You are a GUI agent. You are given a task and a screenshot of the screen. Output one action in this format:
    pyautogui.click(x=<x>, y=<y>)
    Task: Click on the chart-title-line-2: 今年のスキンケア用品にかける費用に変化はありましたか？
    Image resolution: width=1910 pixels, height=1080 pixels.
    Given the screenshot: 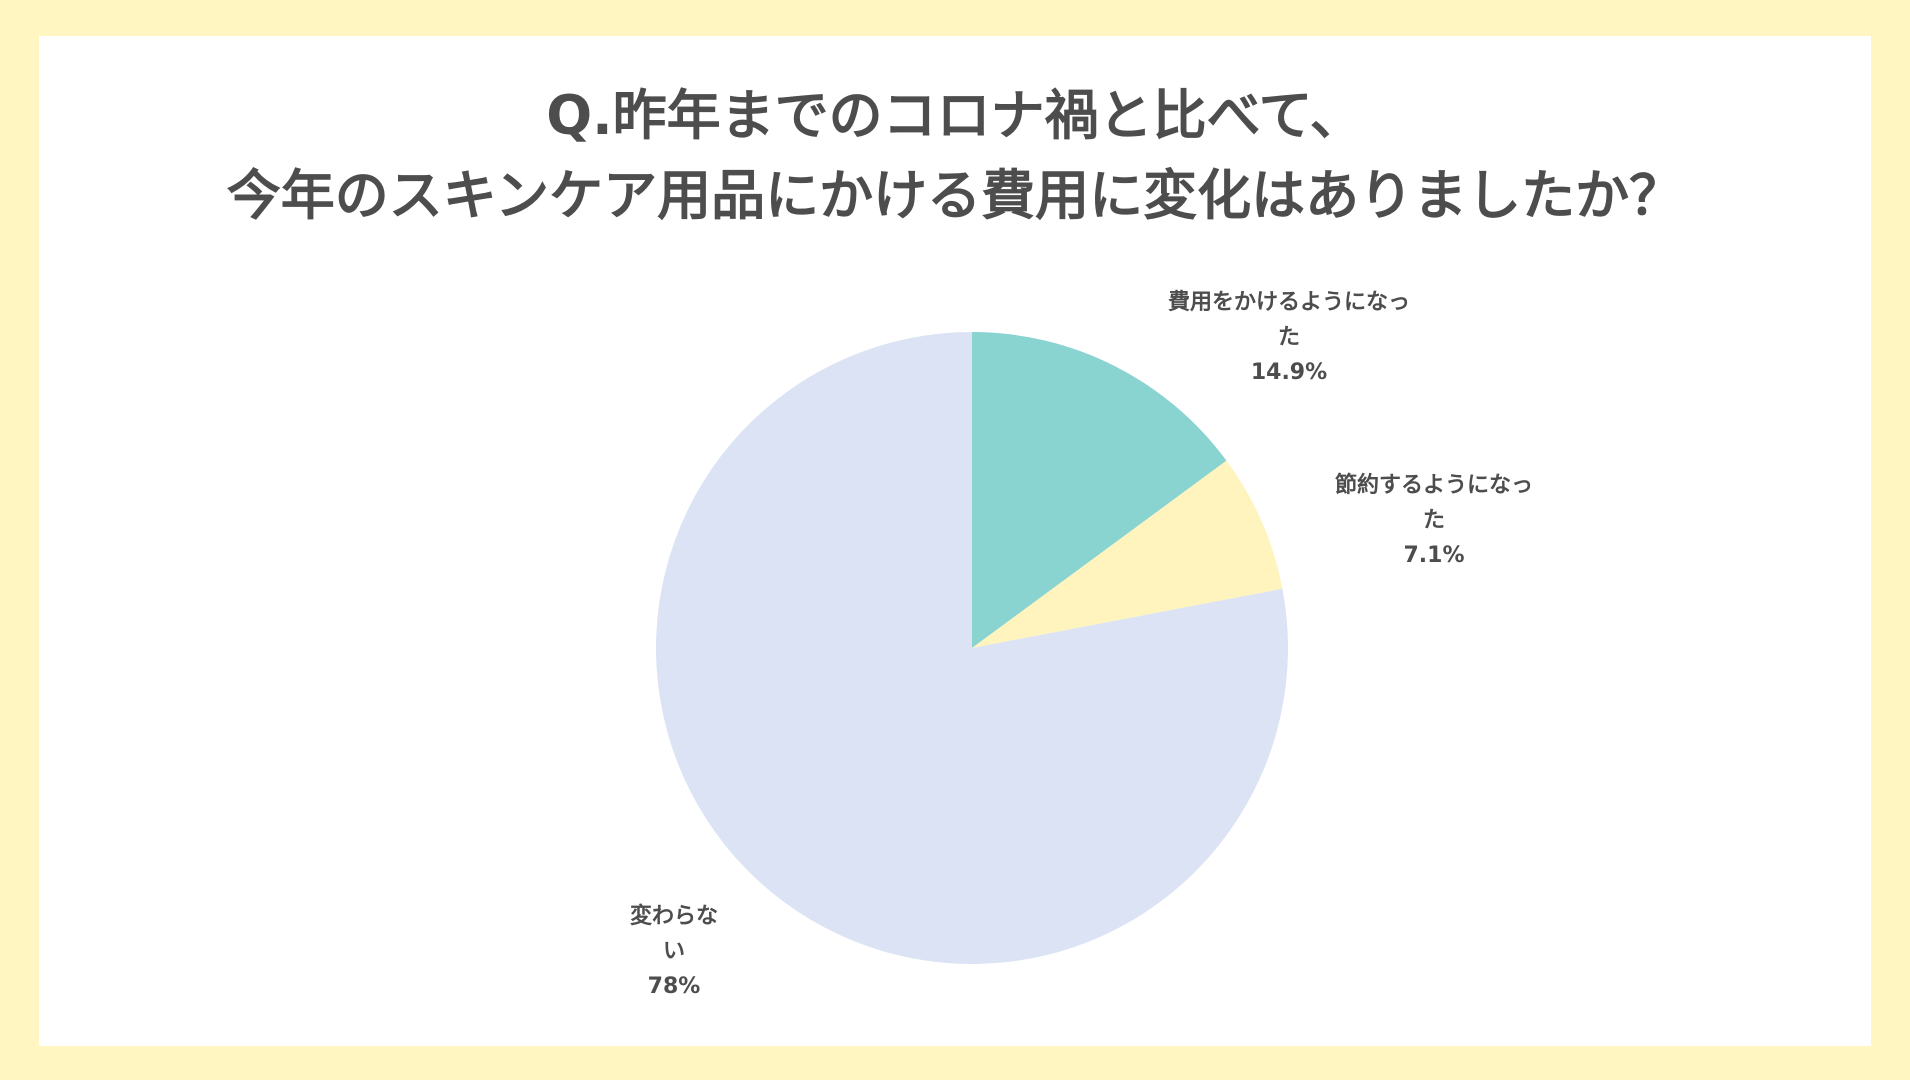 What is the action you would take?
    pyautogui.click(x=955, y=195)
    